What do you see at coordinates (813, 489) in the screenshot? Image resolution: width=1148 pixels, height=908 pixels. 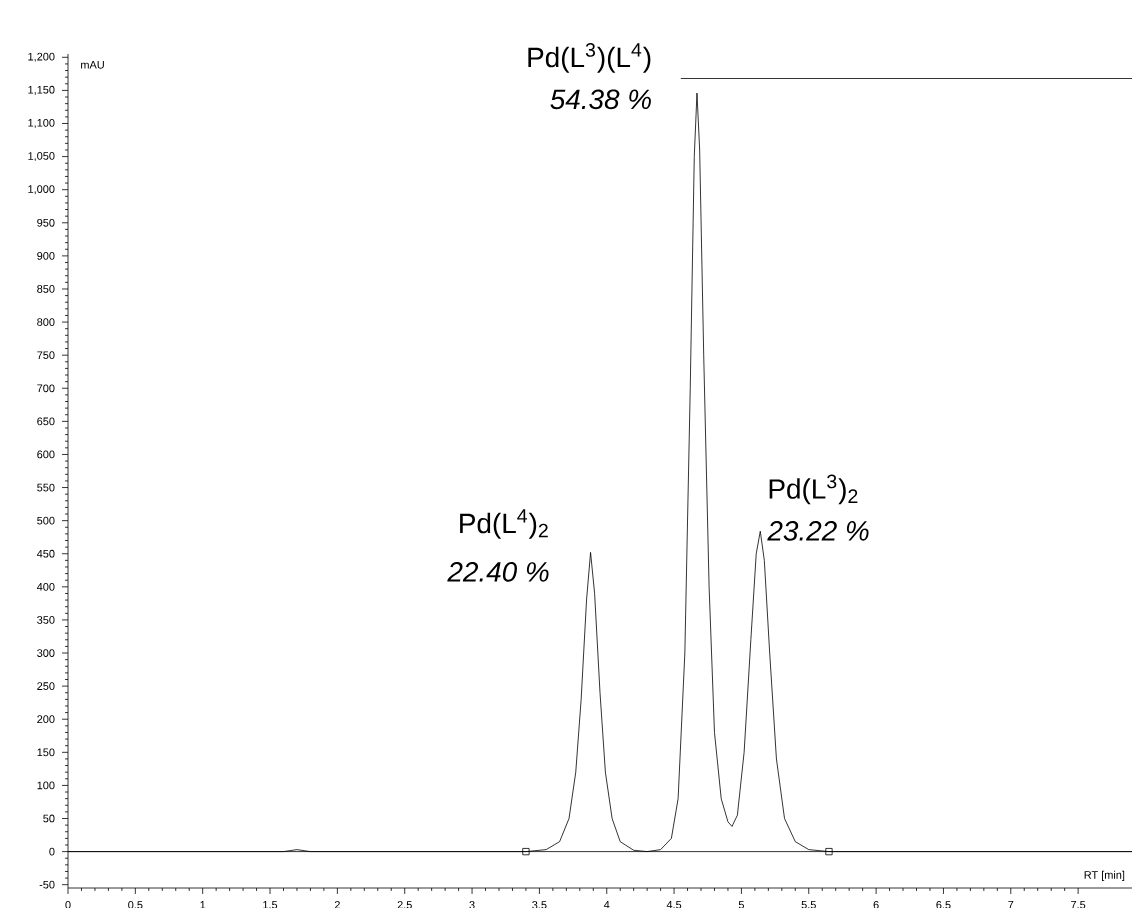 I see `annotation: Pd(L$^{3}$)$_{2}$` at bounding box center [813, 489].